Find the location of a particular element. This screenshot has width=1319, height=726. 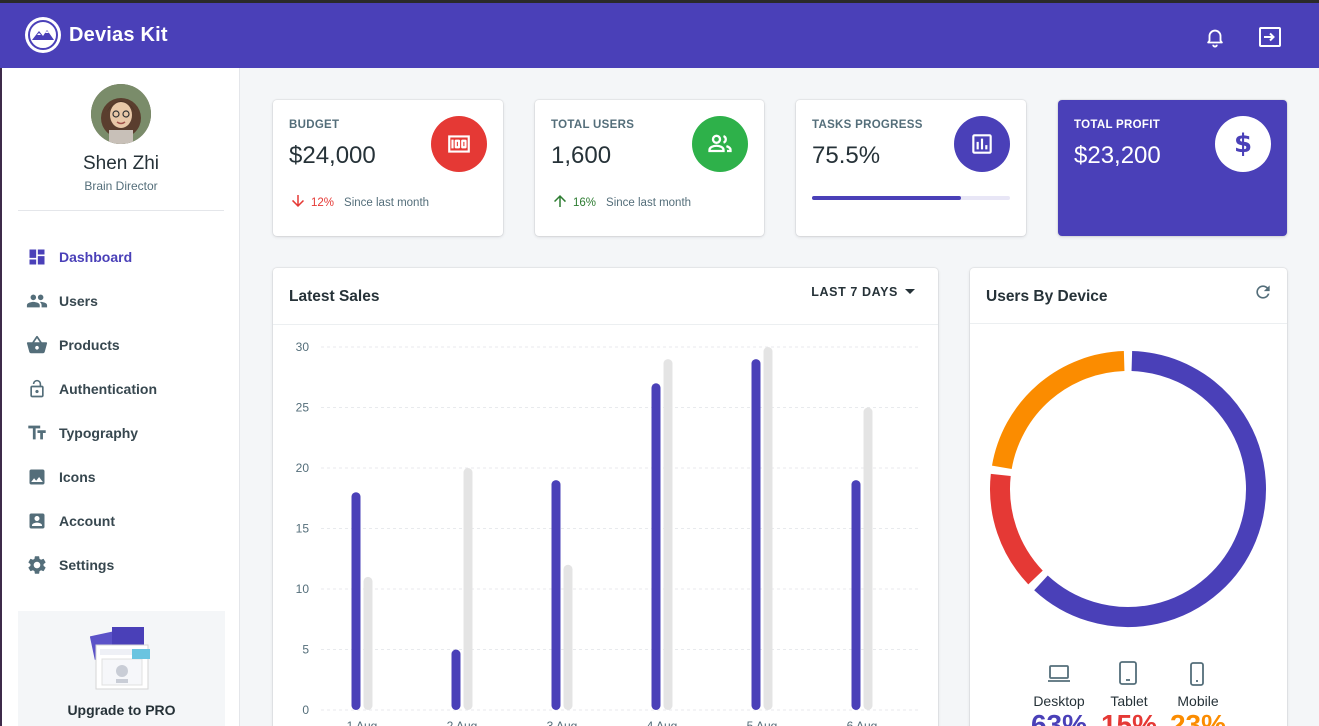

sidebar-item-label: Products is located at coordinates (89, 345).